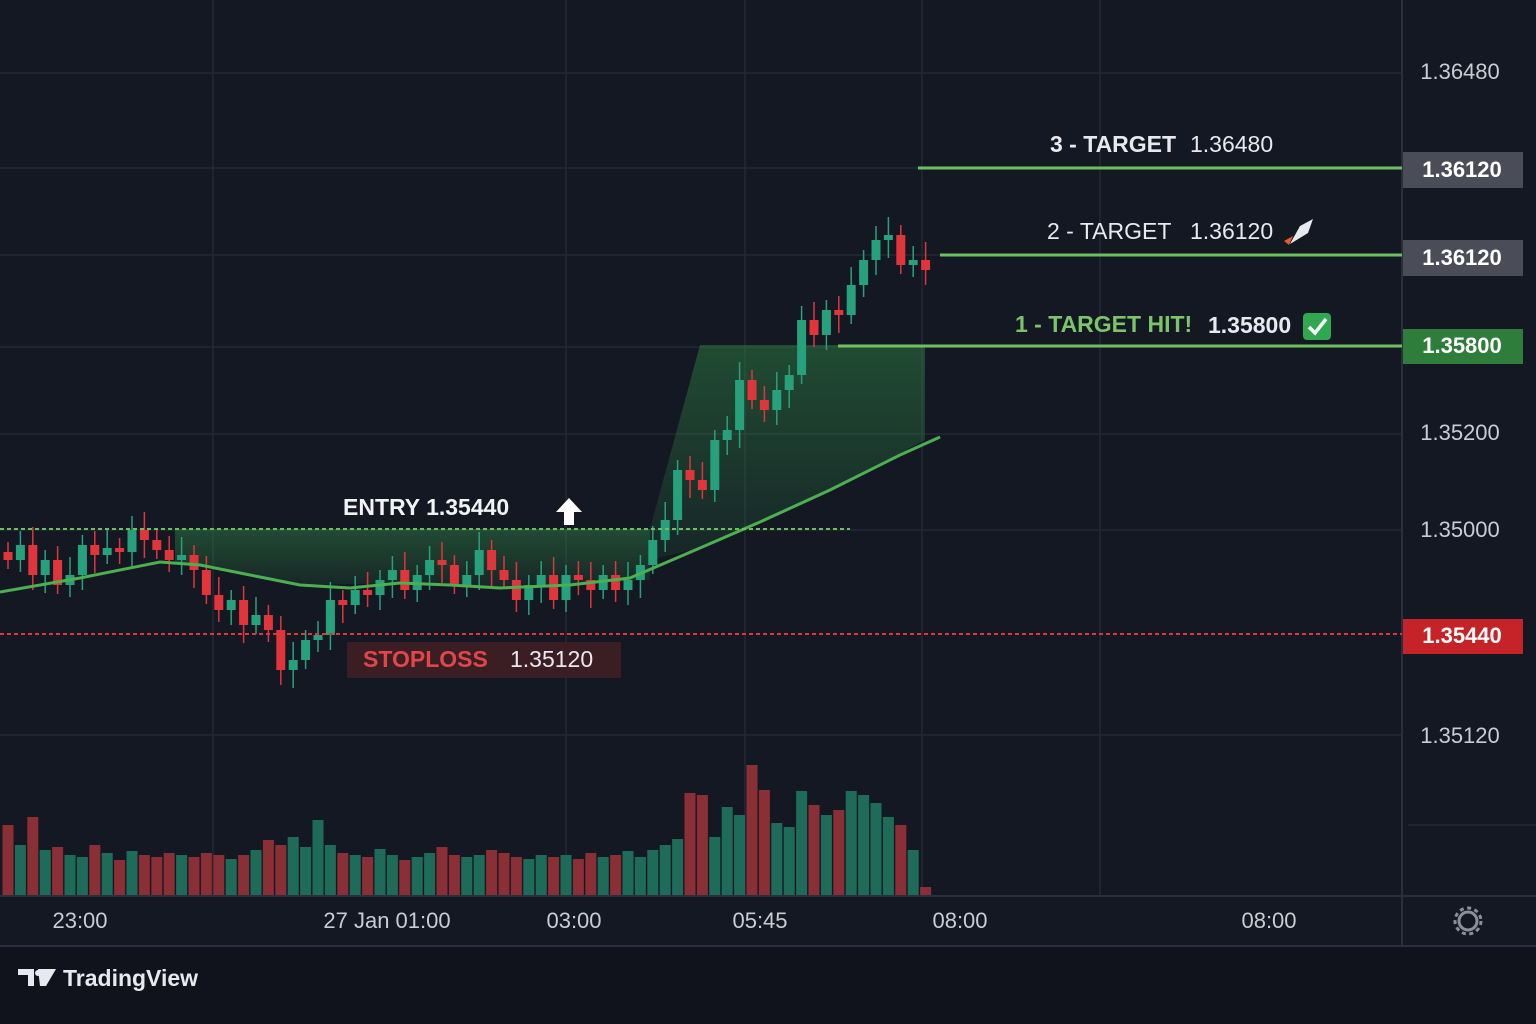 Image resolution: width=1536 pixels, height=1024 pixels. I want to click on stoploss-price: 1.35120, so click(551, 659).